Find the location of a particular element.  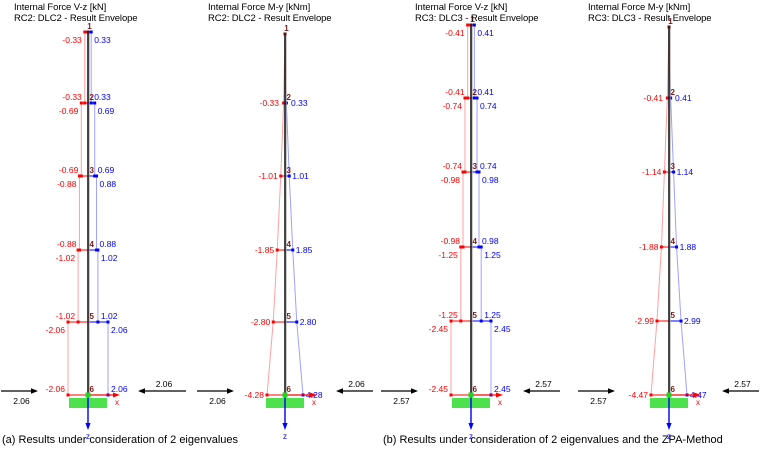

value-label: -2.99 is located at coordinates (645, 321).